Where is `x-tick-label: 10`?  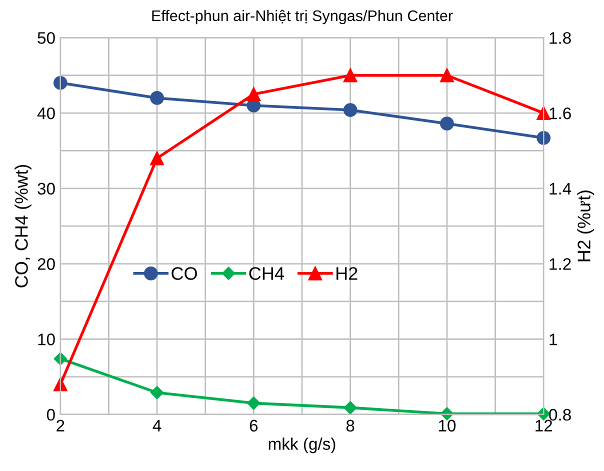
x-tick-label: 10 is located at coordinates (447, 426).